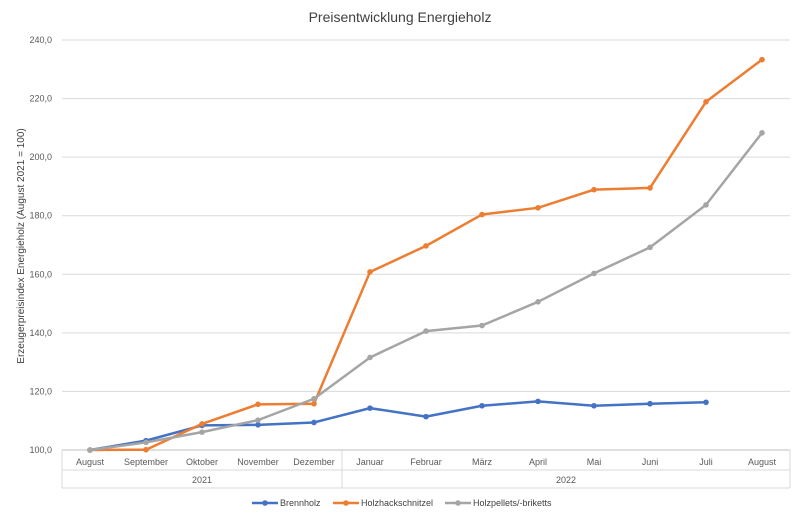 This screenshot has height=515, width=800. Describe the element at coordinates (258, 462) in the screenshot. I see `x-tick-label: November` at that location.